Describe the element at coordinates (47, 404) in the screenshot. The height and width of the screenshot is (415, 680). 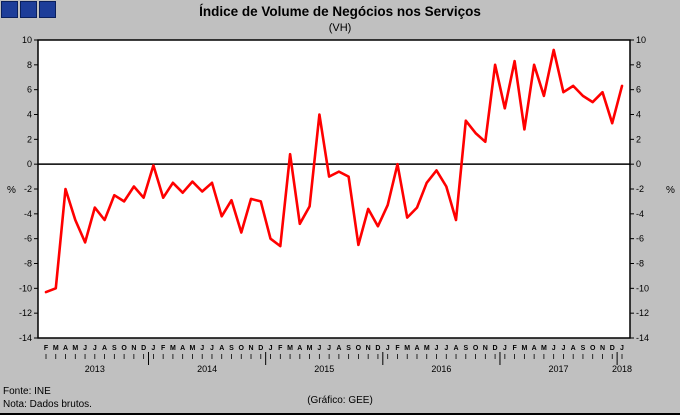
I see `data-note: Nota: Dados brutos.` at that location.